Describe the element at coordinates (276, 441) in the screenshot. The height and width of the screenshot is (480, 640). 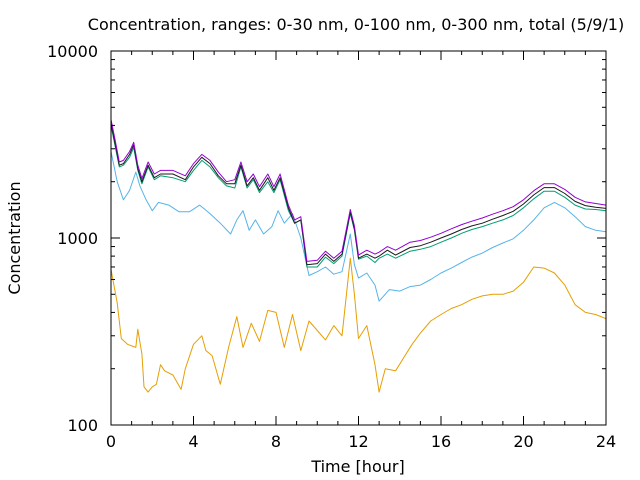
I see `x-tick-label: 8` at that location.